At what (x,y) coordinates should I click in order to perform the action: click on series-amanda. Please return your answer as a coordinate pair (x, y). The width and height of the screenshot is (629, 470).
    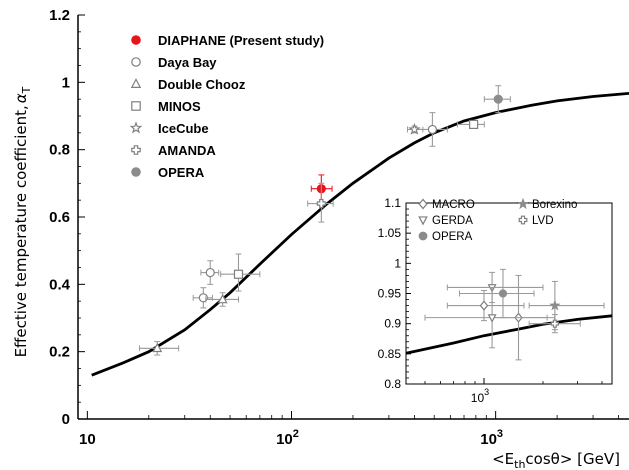
    Looking at the image, I should click on (320, 202).